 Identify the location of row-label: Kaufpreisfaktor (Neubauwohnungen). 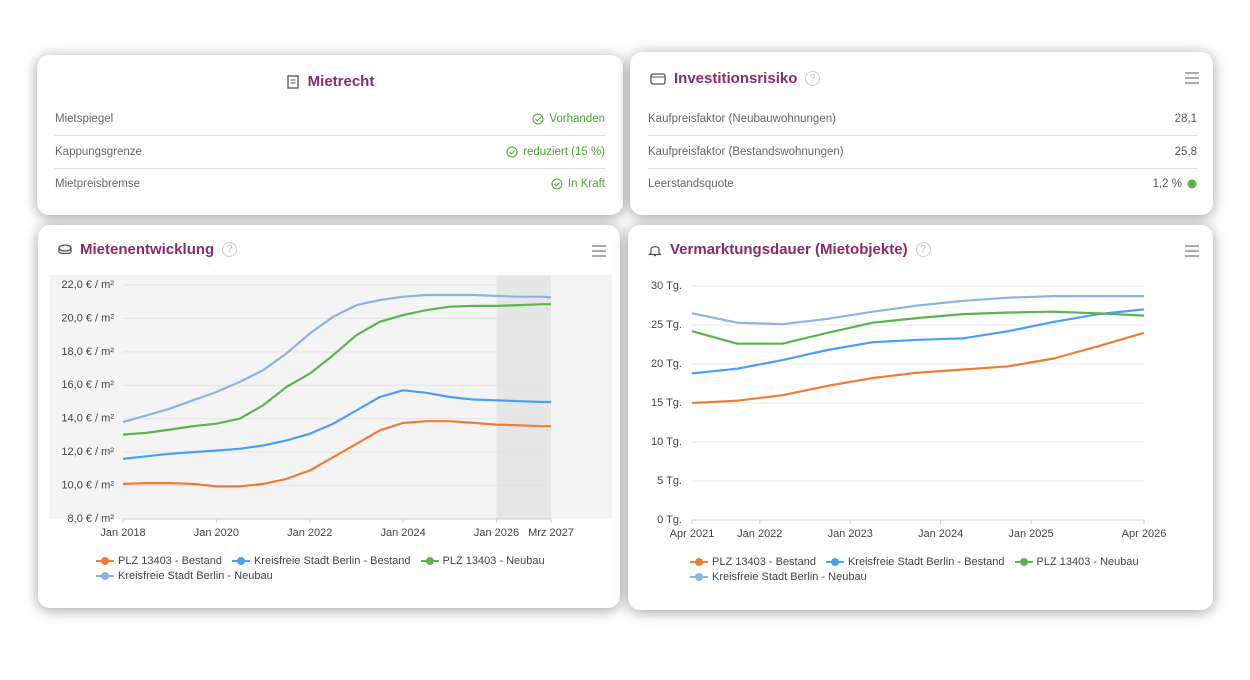
(742, 119).